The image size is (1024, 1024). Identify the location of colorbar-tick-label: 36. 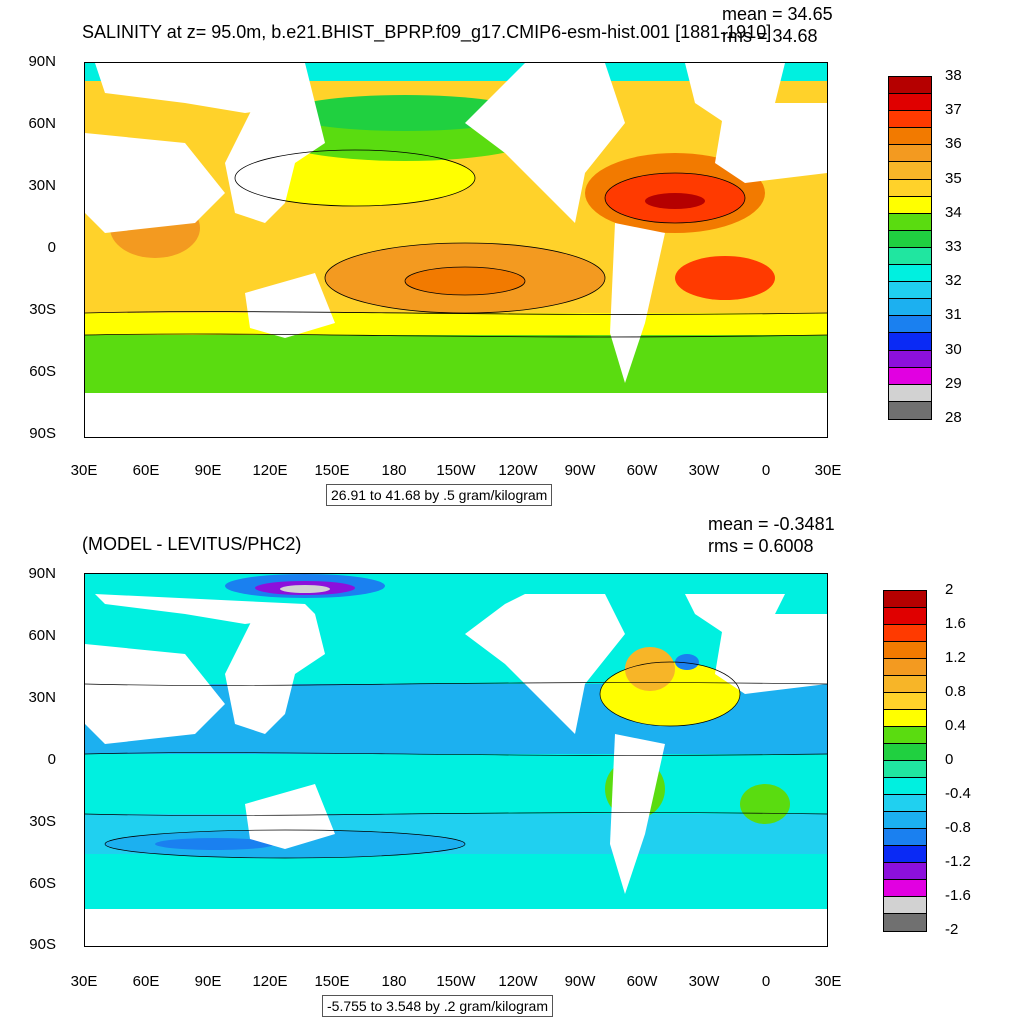
(953, 144).